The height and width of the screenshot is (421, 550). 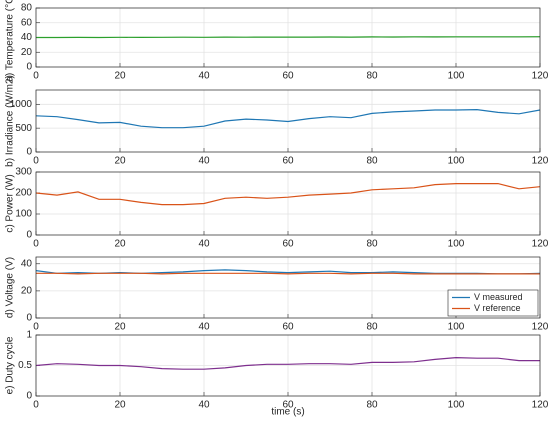 What do you see at coordinates (10, 287) in the screenshot?
I see `y-axis-label: d) Voltage (V)` at bounding box center [10, 287].